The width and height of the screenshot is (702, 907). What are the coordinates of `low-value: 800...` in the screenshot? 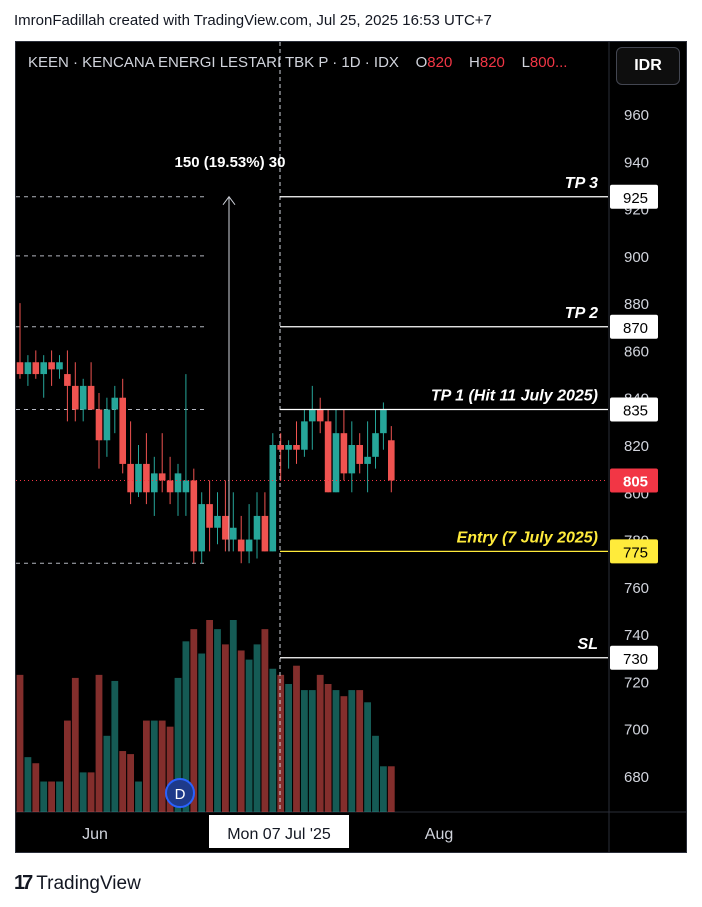 It's located at (548, 62).